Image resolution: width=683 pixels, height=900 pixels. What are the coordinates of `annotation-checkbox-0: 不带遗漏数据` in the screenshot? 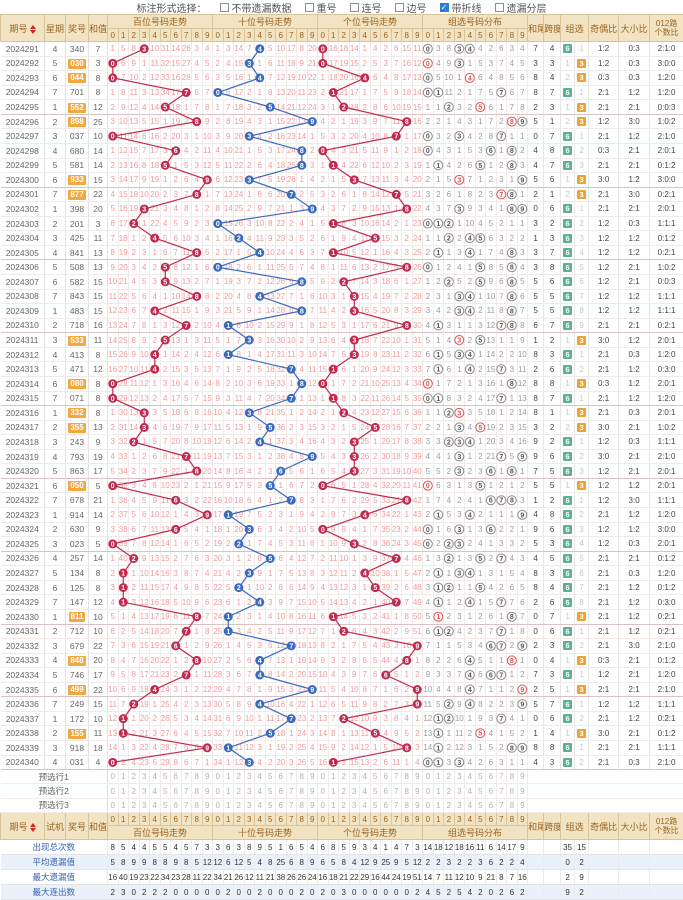 It's located at (256, 7).